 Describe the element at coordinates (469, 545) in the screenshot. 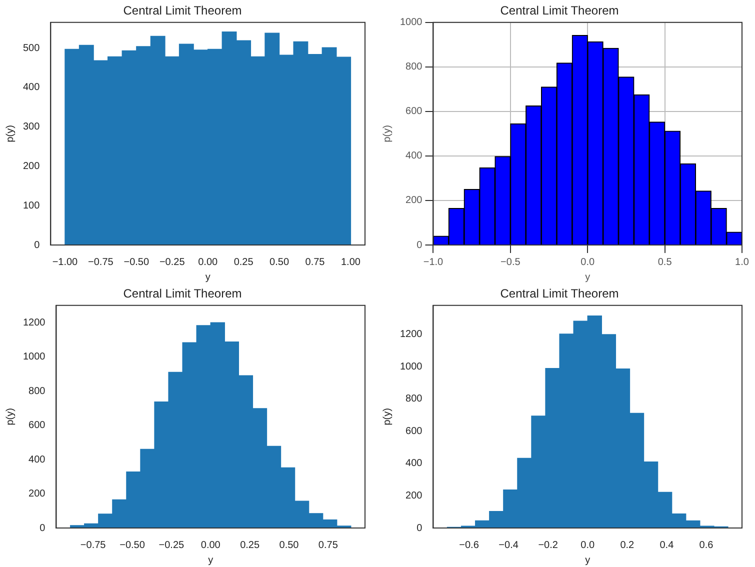

I see `x-tick-label: −0.6` at that location.